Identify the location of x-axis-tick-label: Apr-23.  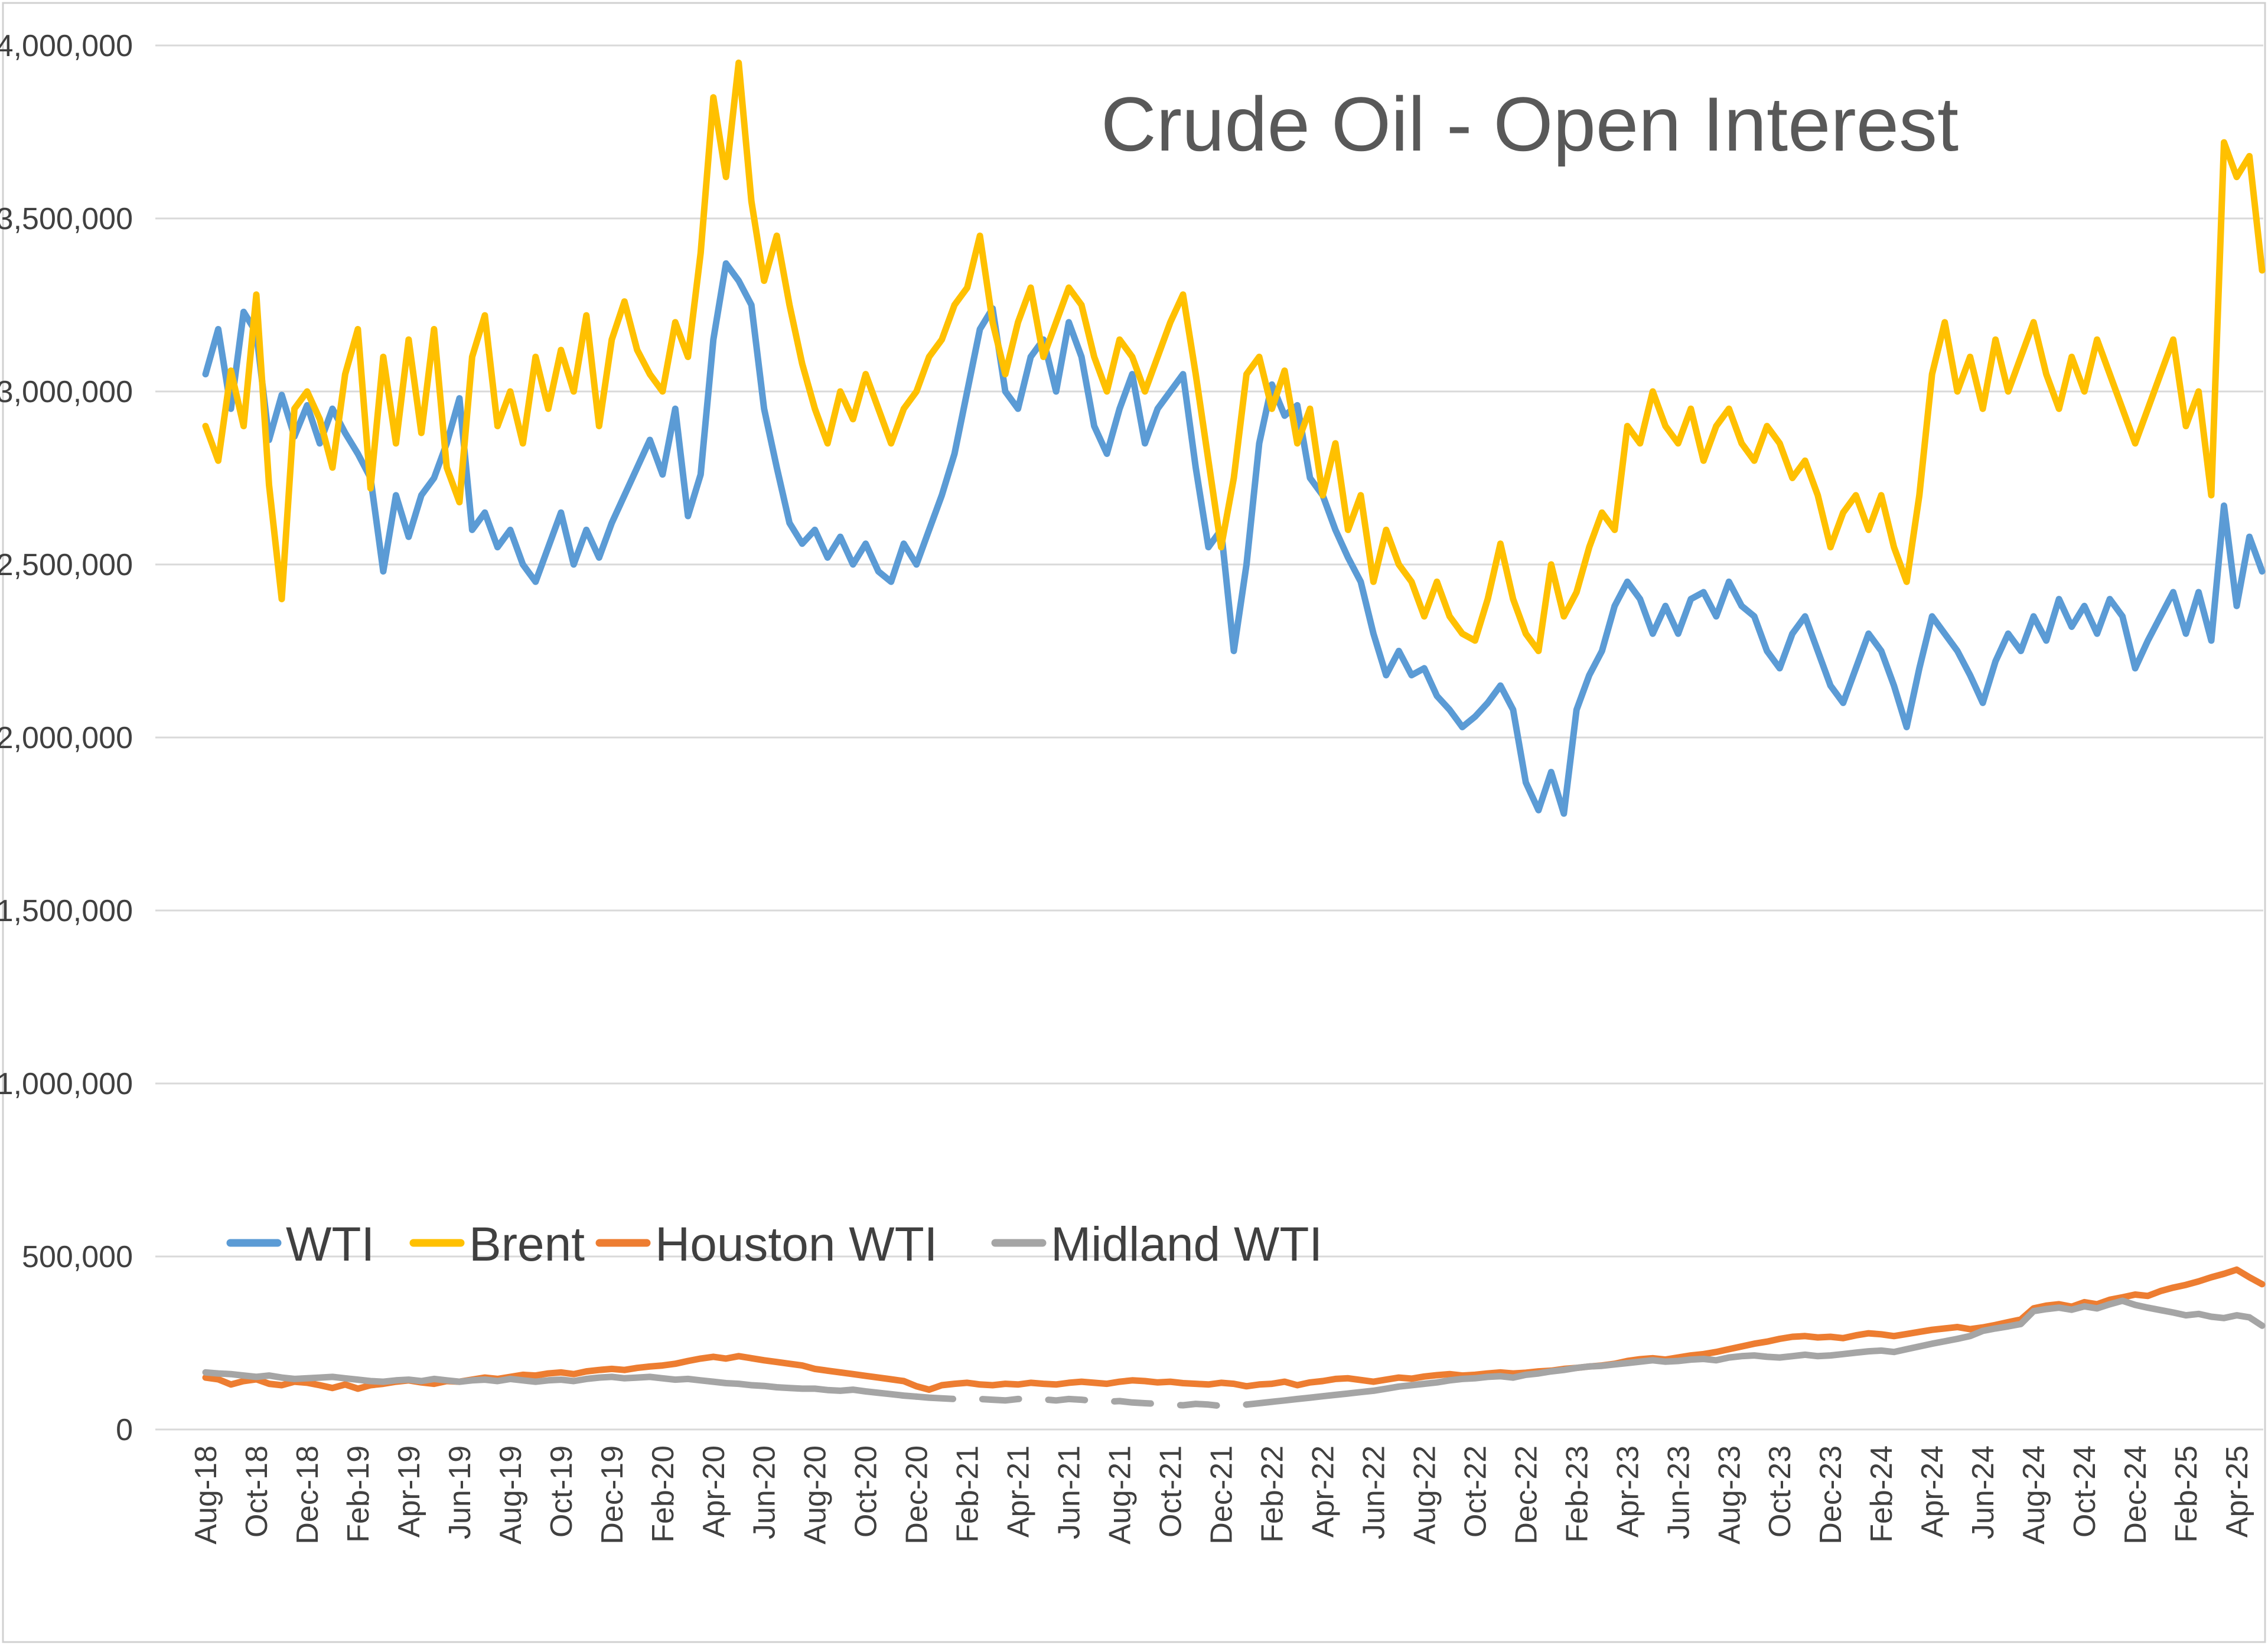
(1628, 1491).